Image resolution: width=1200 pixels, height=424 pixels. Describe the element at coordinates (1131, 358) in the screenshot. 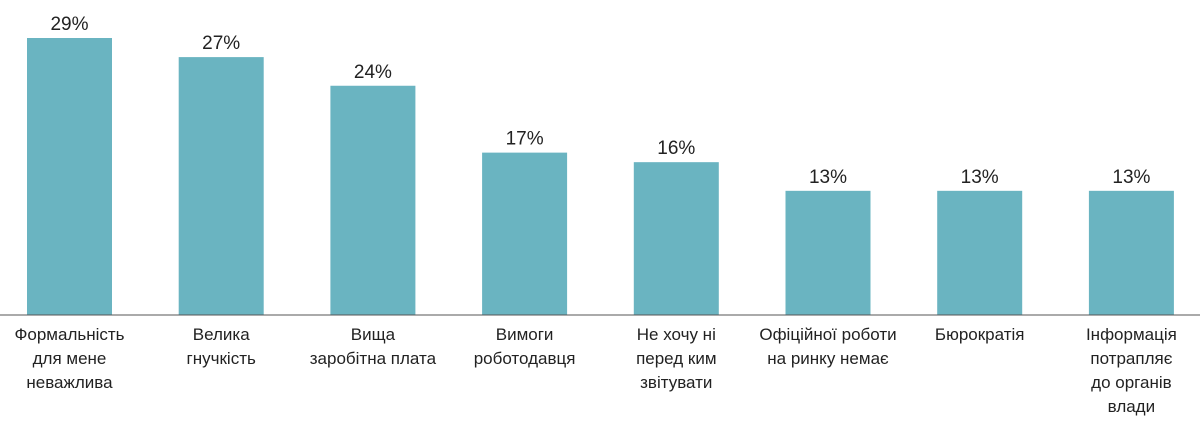

I see `category-label-line: потрапляє` at that location.